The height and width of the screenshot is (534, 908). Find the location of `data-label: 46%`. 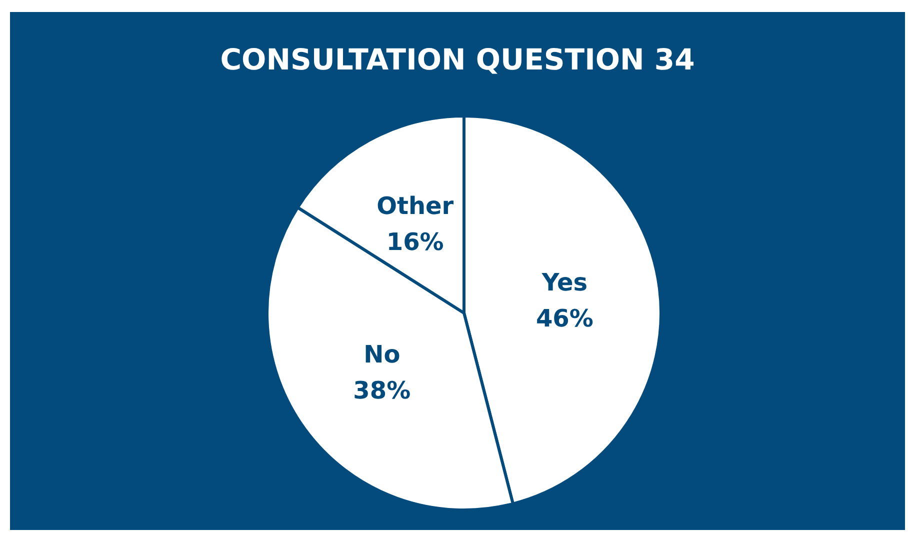

data-label: 46% is located at coordinates (565, 318).